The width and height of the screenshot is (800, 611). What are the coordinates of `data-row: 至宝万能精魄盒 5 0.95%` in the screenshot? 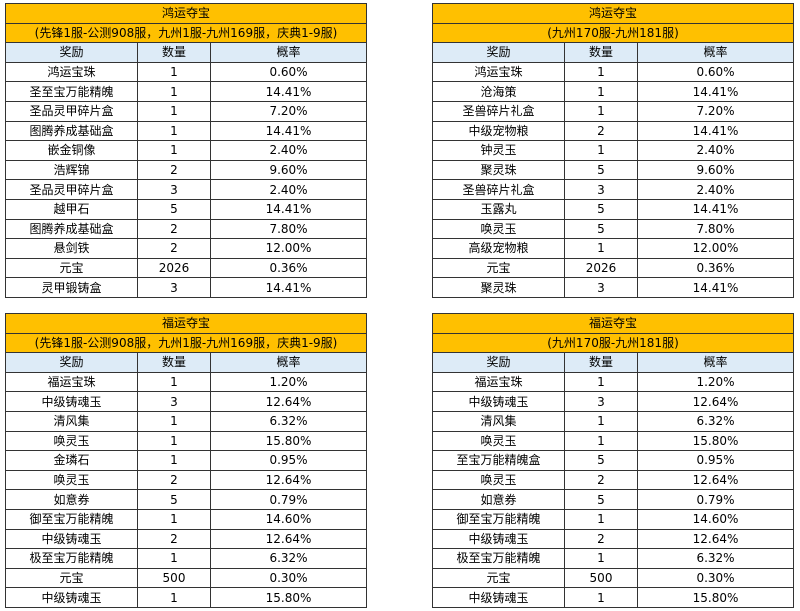 It's located at (613, 460).